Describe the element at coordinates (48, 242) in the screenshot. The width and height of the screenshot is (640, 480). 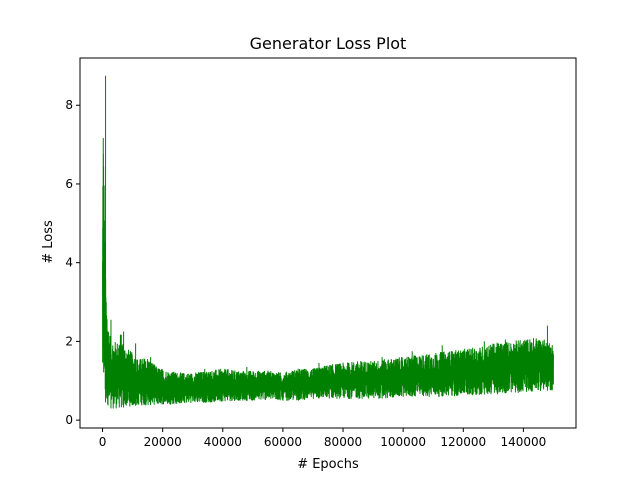
I see `y-axis-label: # Loss` at that location.